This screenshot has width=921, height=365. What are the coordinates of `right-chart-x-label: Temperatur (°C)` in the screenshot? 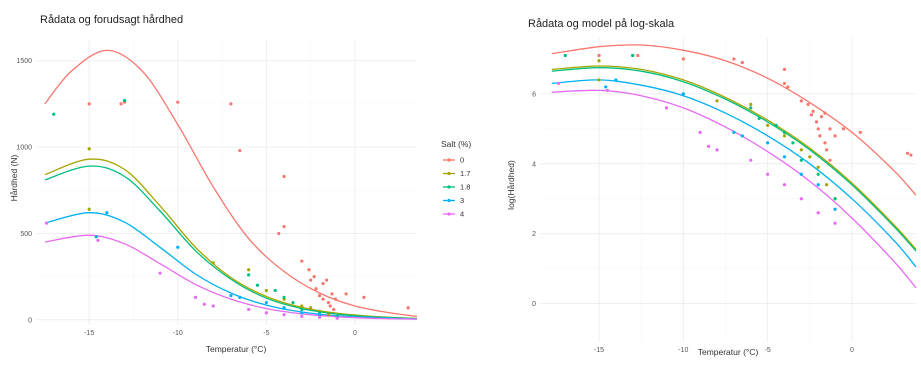 It's located at (728, 352).